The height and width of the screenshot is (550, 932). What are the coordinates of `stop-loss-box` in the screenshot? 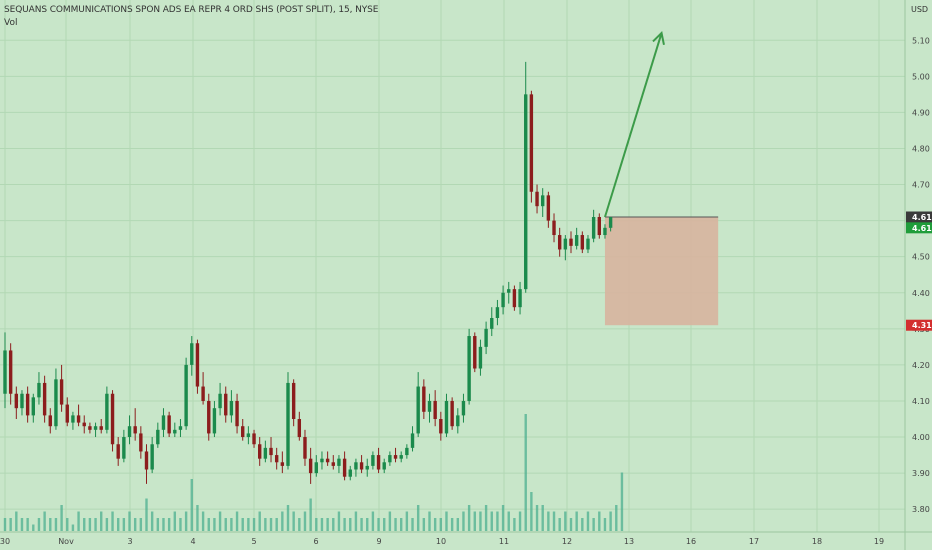 It's located at (661, 271).